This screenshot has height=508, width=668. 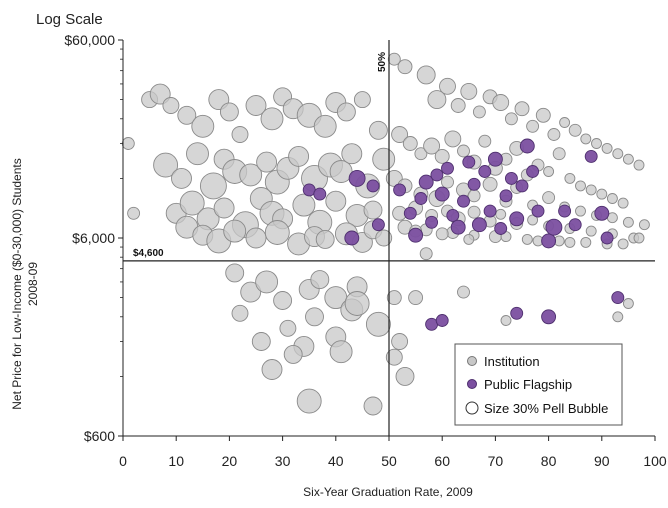 What do you see at coordinates (472, 408) in the screenshot?
I see `legend-size-marker` at bounding box center [472, 408].